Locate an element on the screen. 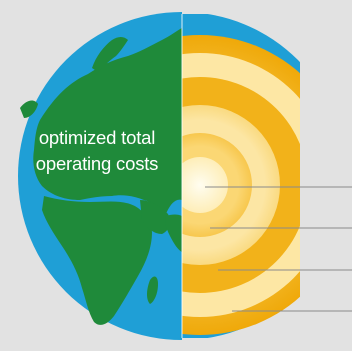  landmass-arabia is located at coordinates (155, 217).